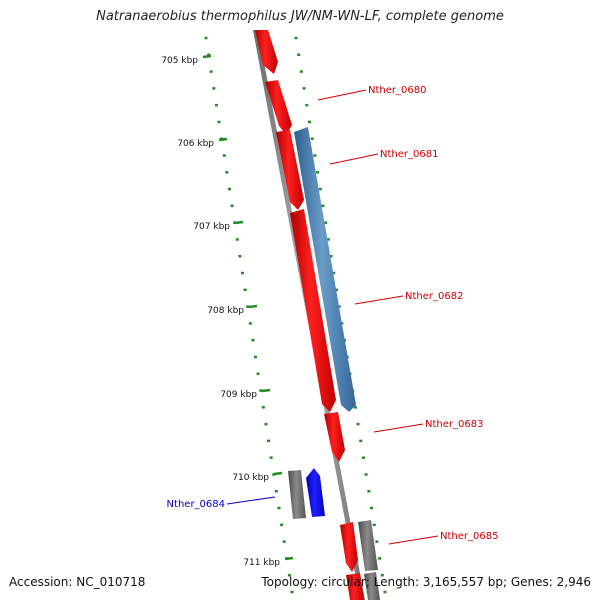 The image size is (600, 600). Describe the element at coordinates (238, 395) in the screenshot. I see `kbp-label: 709 kbp` at that location.